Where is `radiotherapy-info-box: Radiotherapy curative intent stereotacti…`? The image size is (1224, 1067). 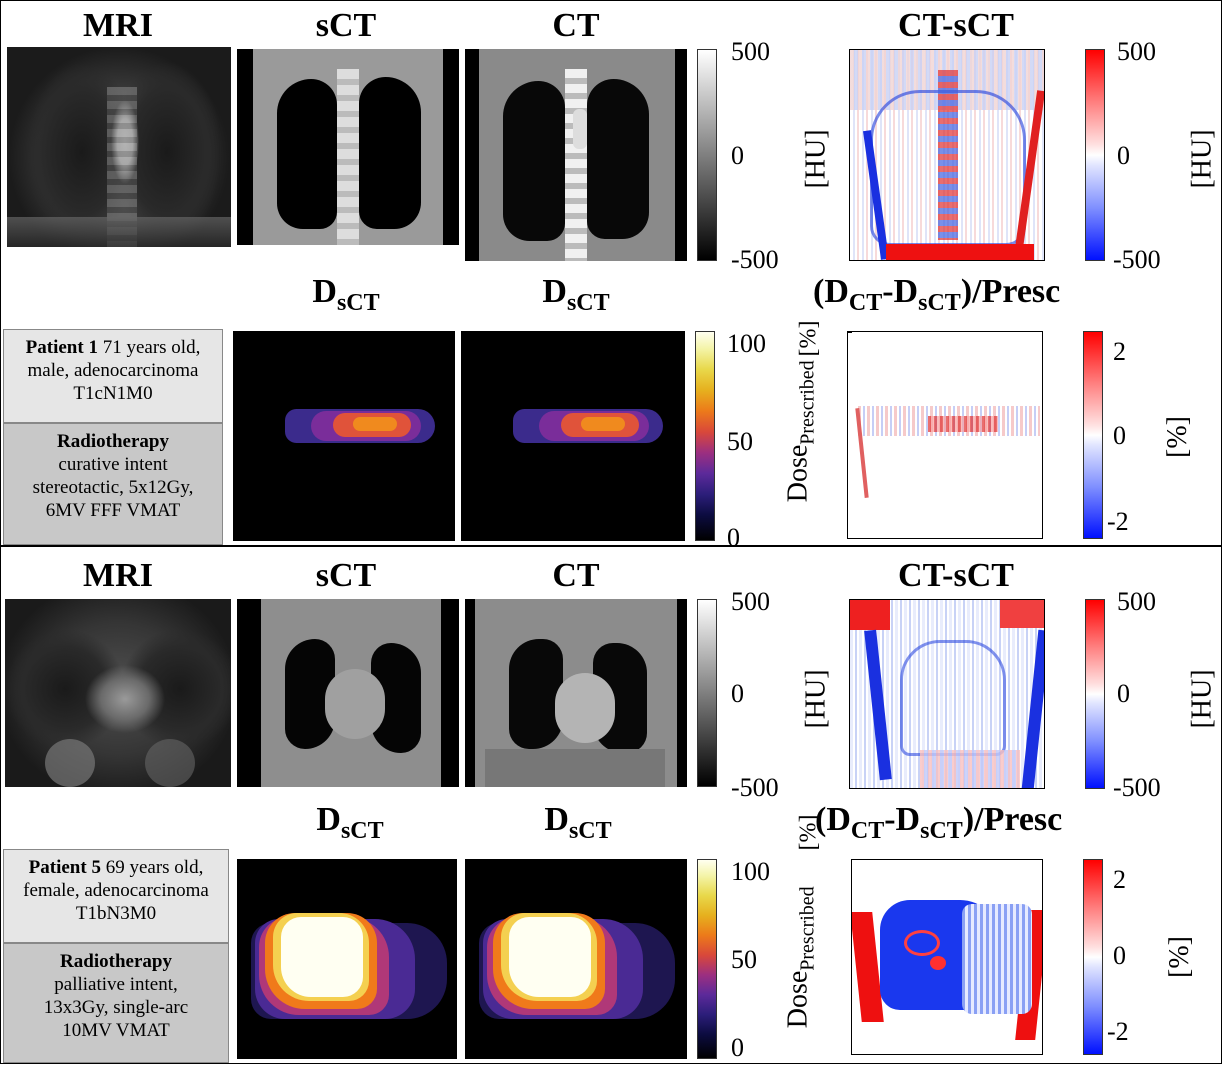
radiotherapy-info-box: Radiotherapy curative intent stereotacti… is located at coordinates (113, 484).